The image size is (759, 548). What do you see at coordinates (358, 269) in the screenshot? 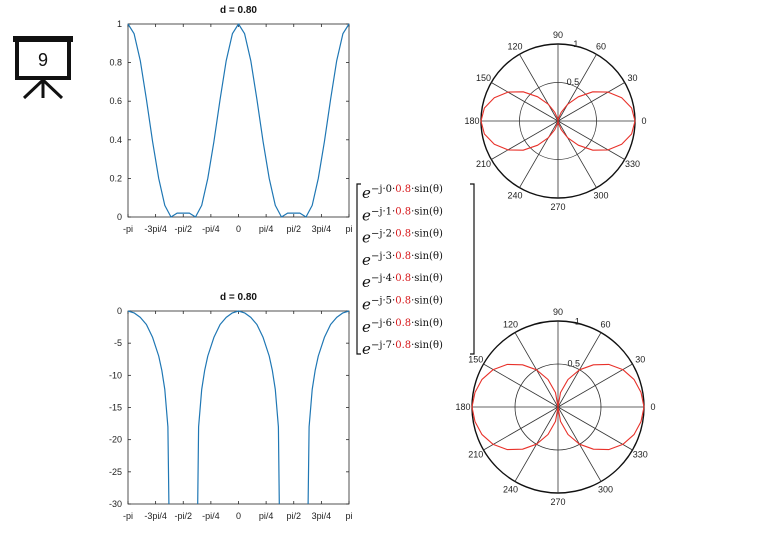
I see `left-bracket` at bounding box center [358, 269].